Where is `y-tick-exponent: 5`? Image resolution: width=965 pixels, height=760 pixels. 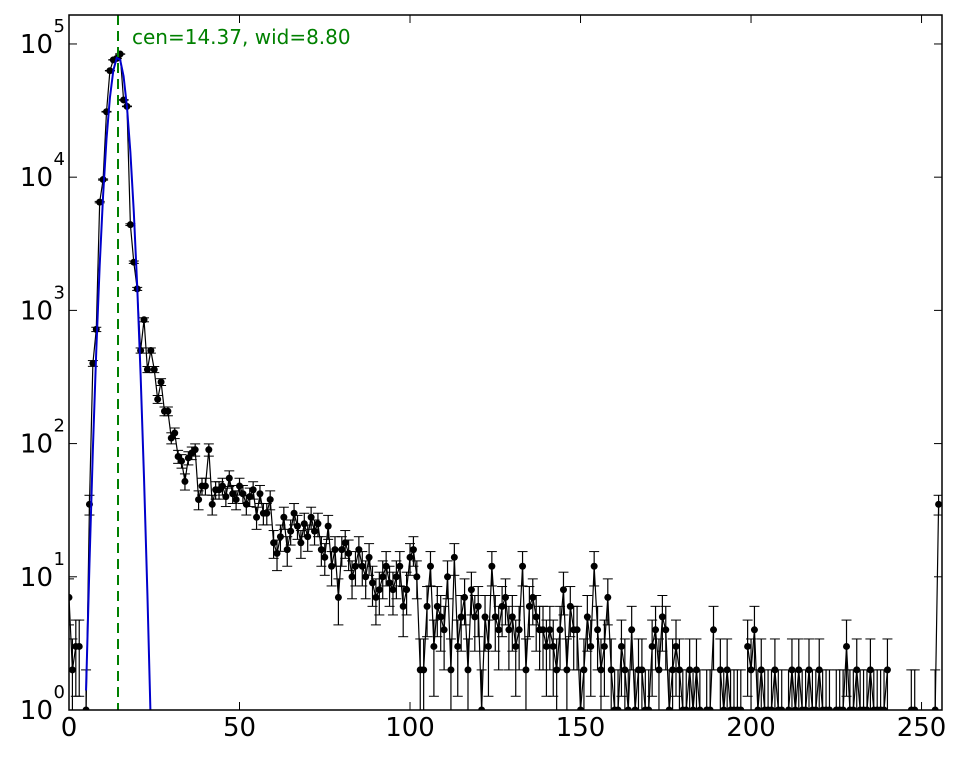 y-tick-exponent: 5 is located at coordinates (59, 26).